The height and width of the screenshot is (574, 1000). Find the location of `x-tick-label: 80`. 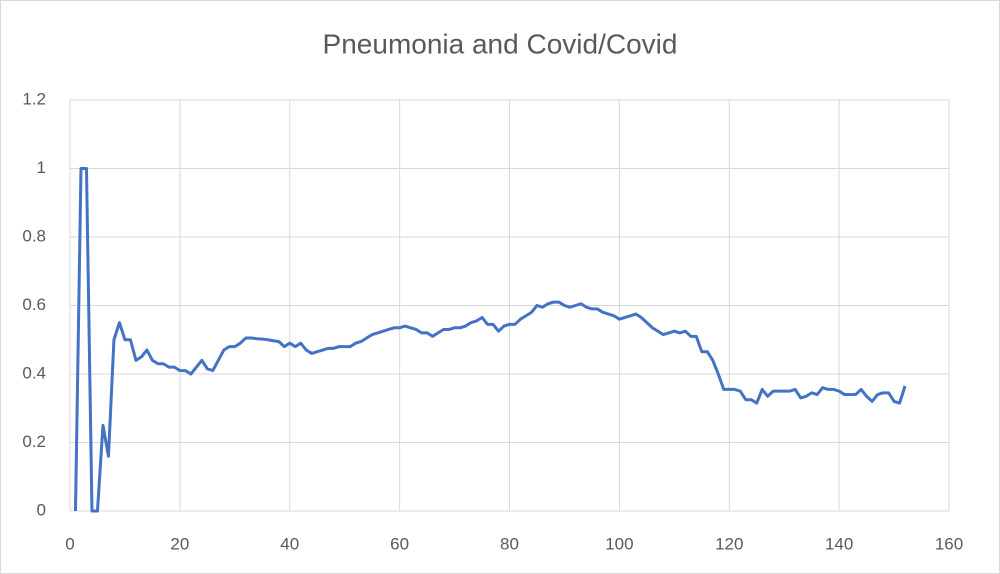

x-tick-label: 80 is located at coordinates (509, 543).